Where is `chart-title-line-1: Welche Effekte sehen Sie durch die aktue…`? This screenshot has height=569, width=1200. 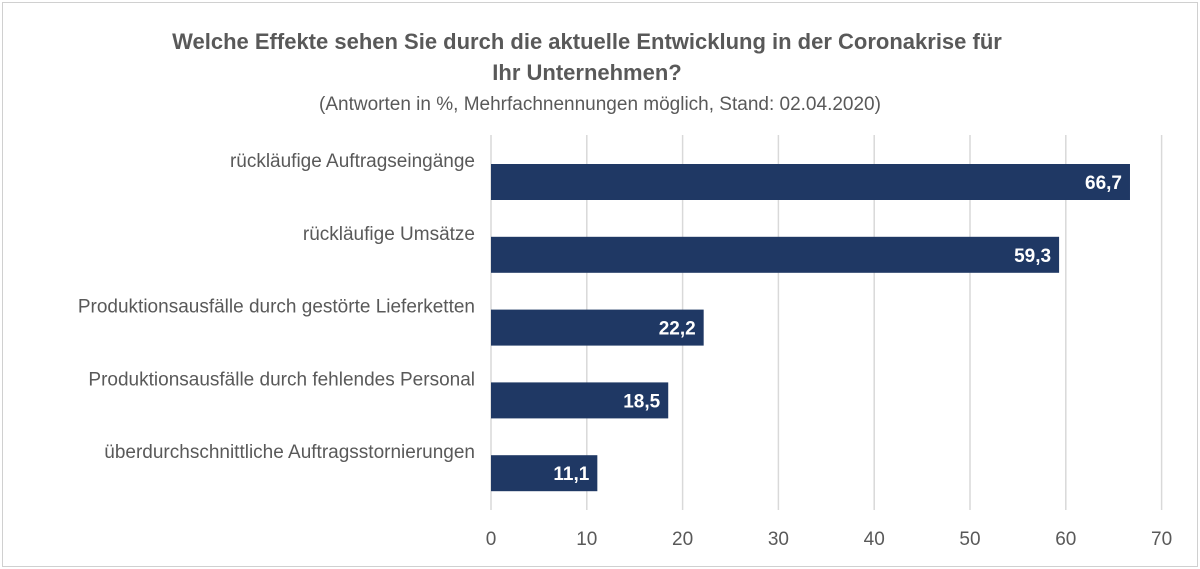
chart-title-line-1: Welche Effekte sehen Sie durch die aktue… is located at coordinates (587, 41).